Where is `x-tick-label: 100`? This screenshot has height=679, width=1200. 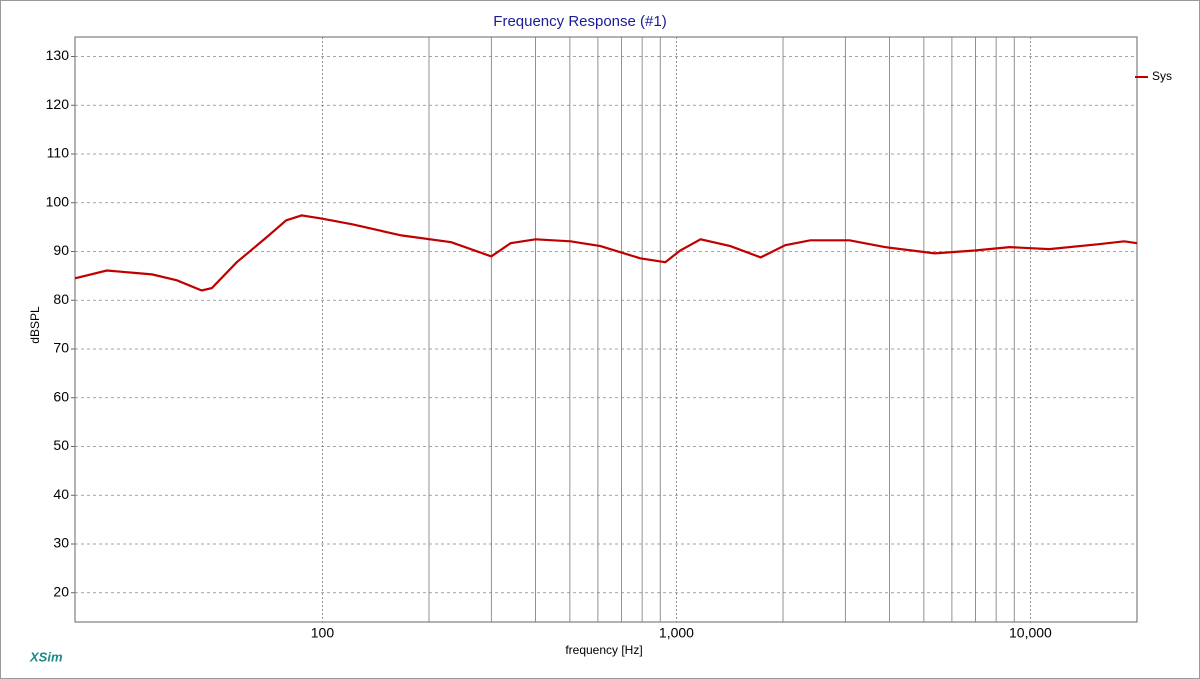 x-tick-label: 100 is located at coordinates (323, 633).